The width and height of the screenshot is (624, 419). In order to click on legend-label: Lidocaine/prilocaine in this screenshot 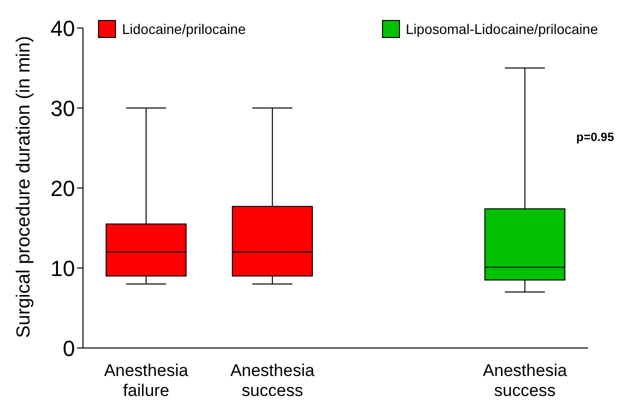, I will do `click(184, 29)`.